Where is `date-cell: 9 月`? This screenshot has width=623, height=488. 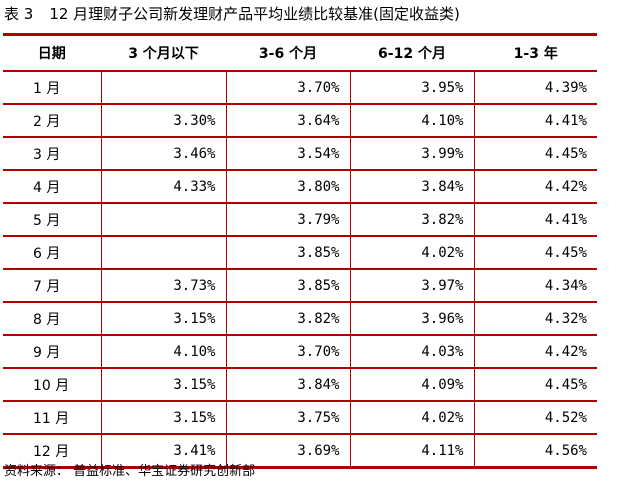
date-cell: 9 月 is located at coordinates (52, 352).